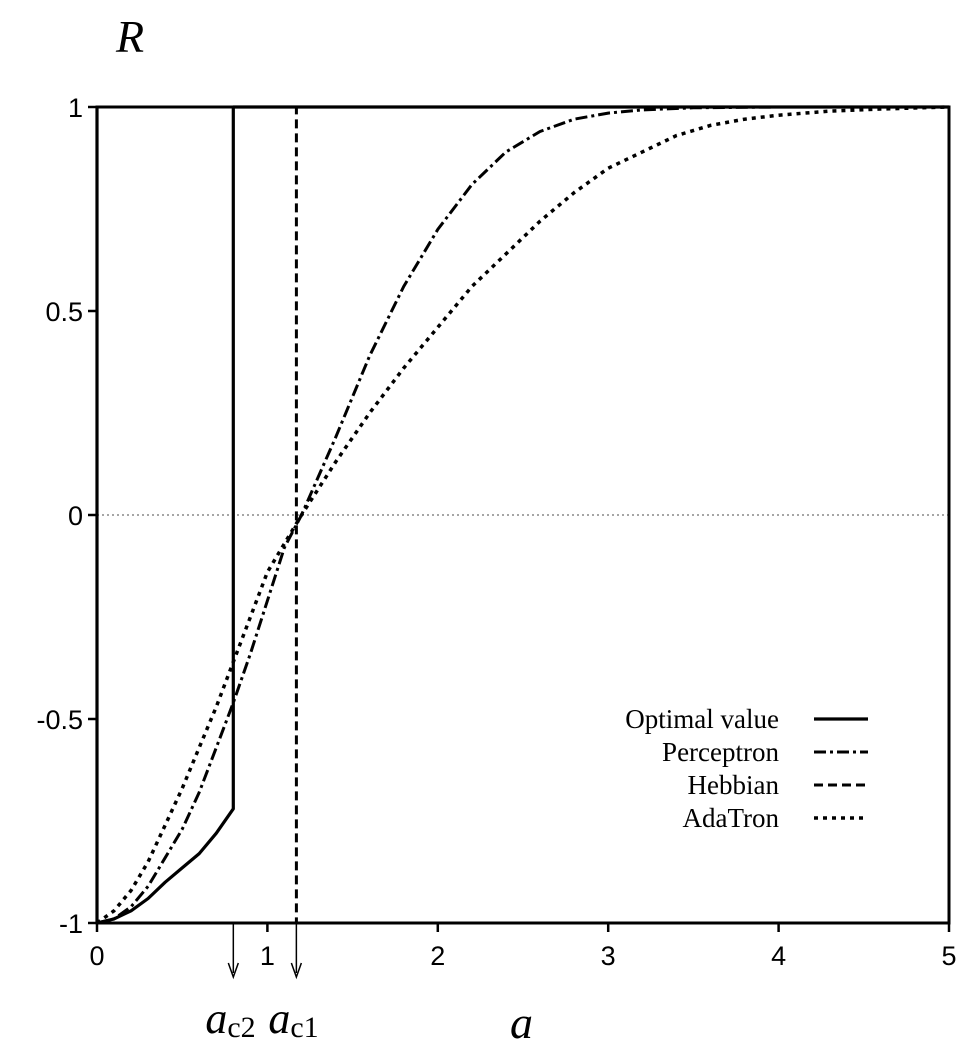  Describe the element at coordinates (64, 312) in the screenshot. I see `y-tick-label: 0.5` at that location.